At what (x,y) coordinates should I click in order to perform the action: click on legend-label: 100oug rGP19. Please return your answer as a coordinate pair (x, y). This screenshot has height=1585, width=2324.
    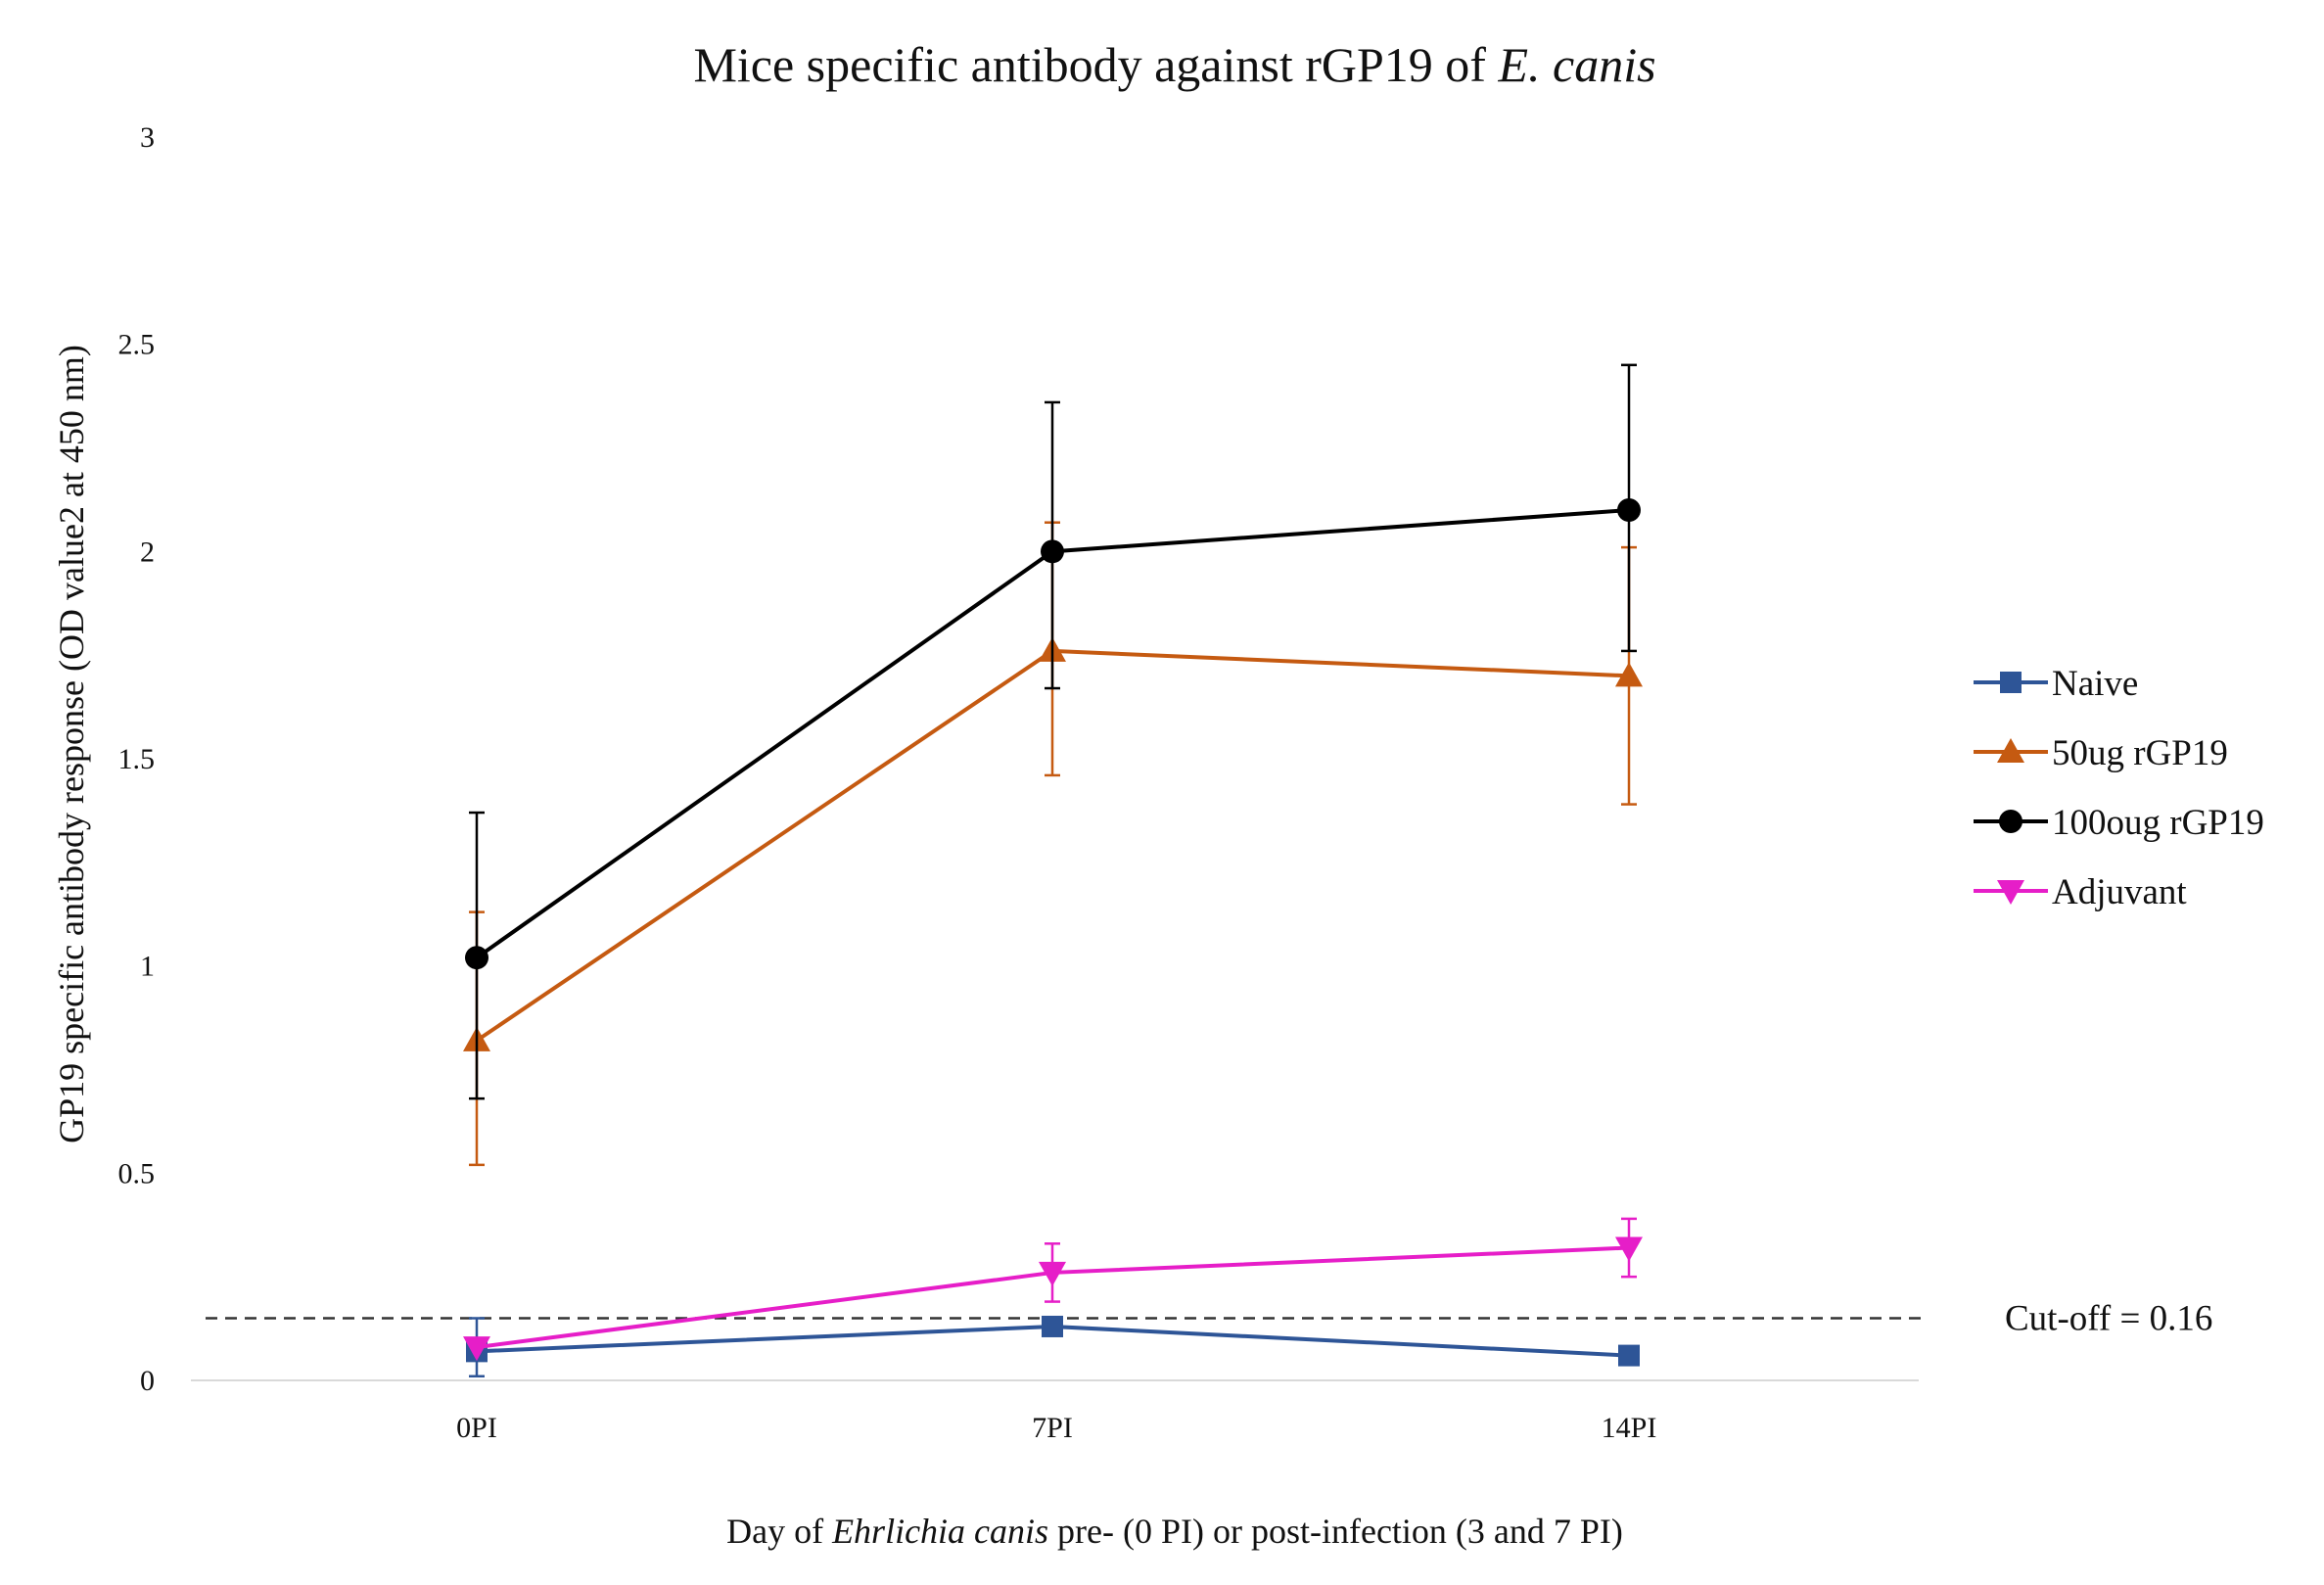
    Looking at the image, I should click on (2158, 823).